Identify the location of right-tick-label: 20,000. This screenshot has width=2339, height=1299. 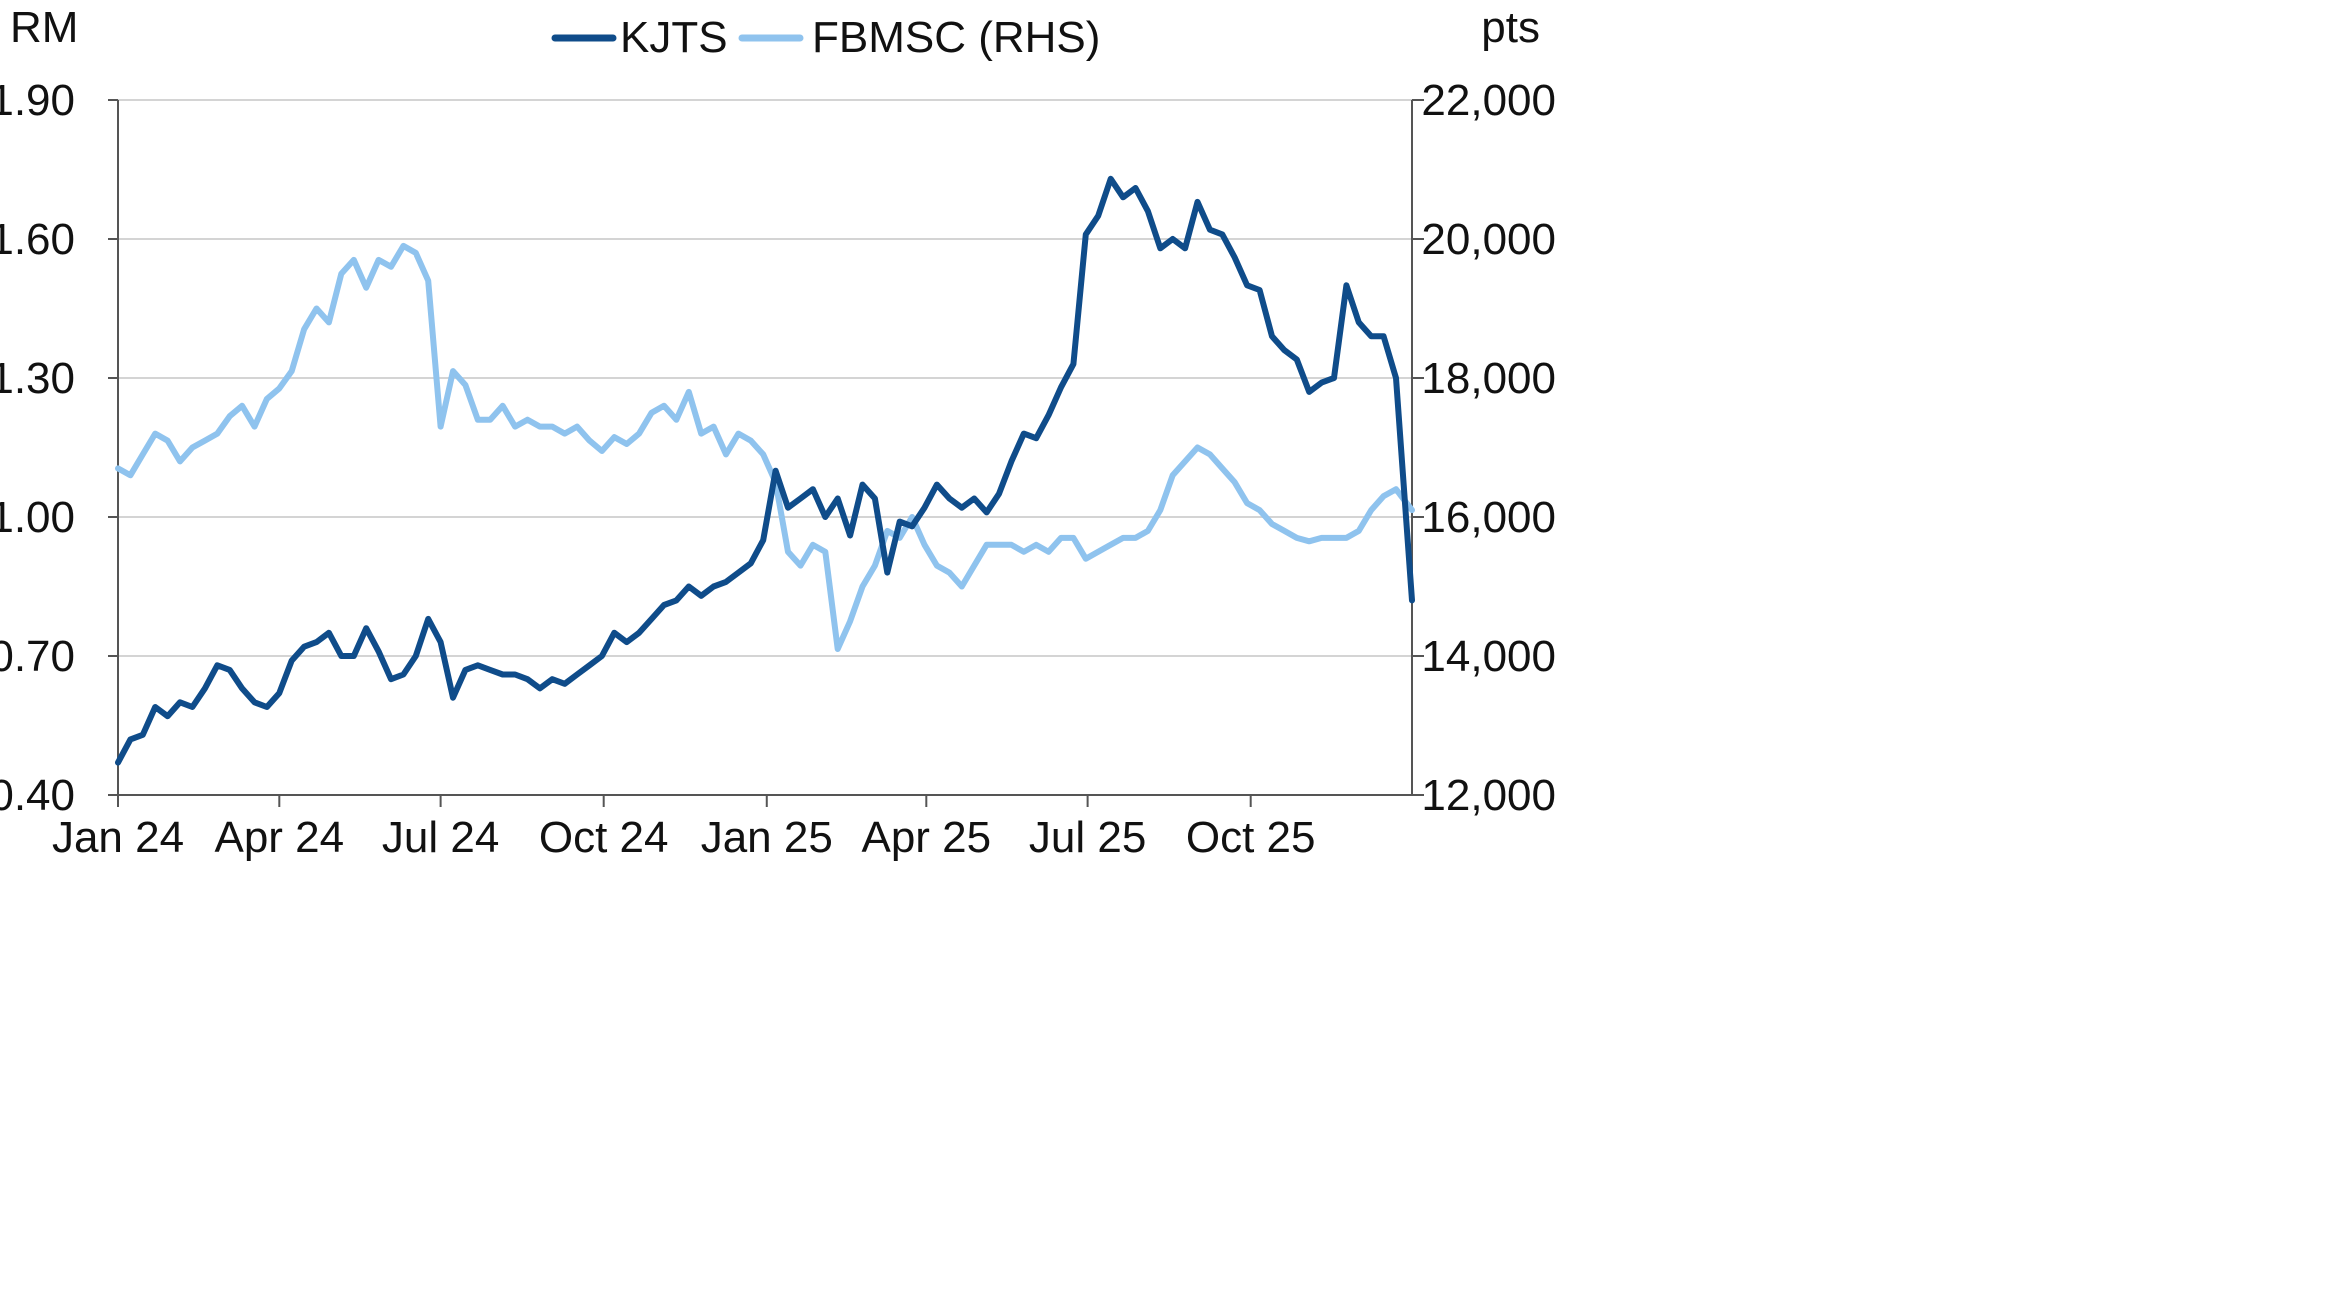
(1488, 239).